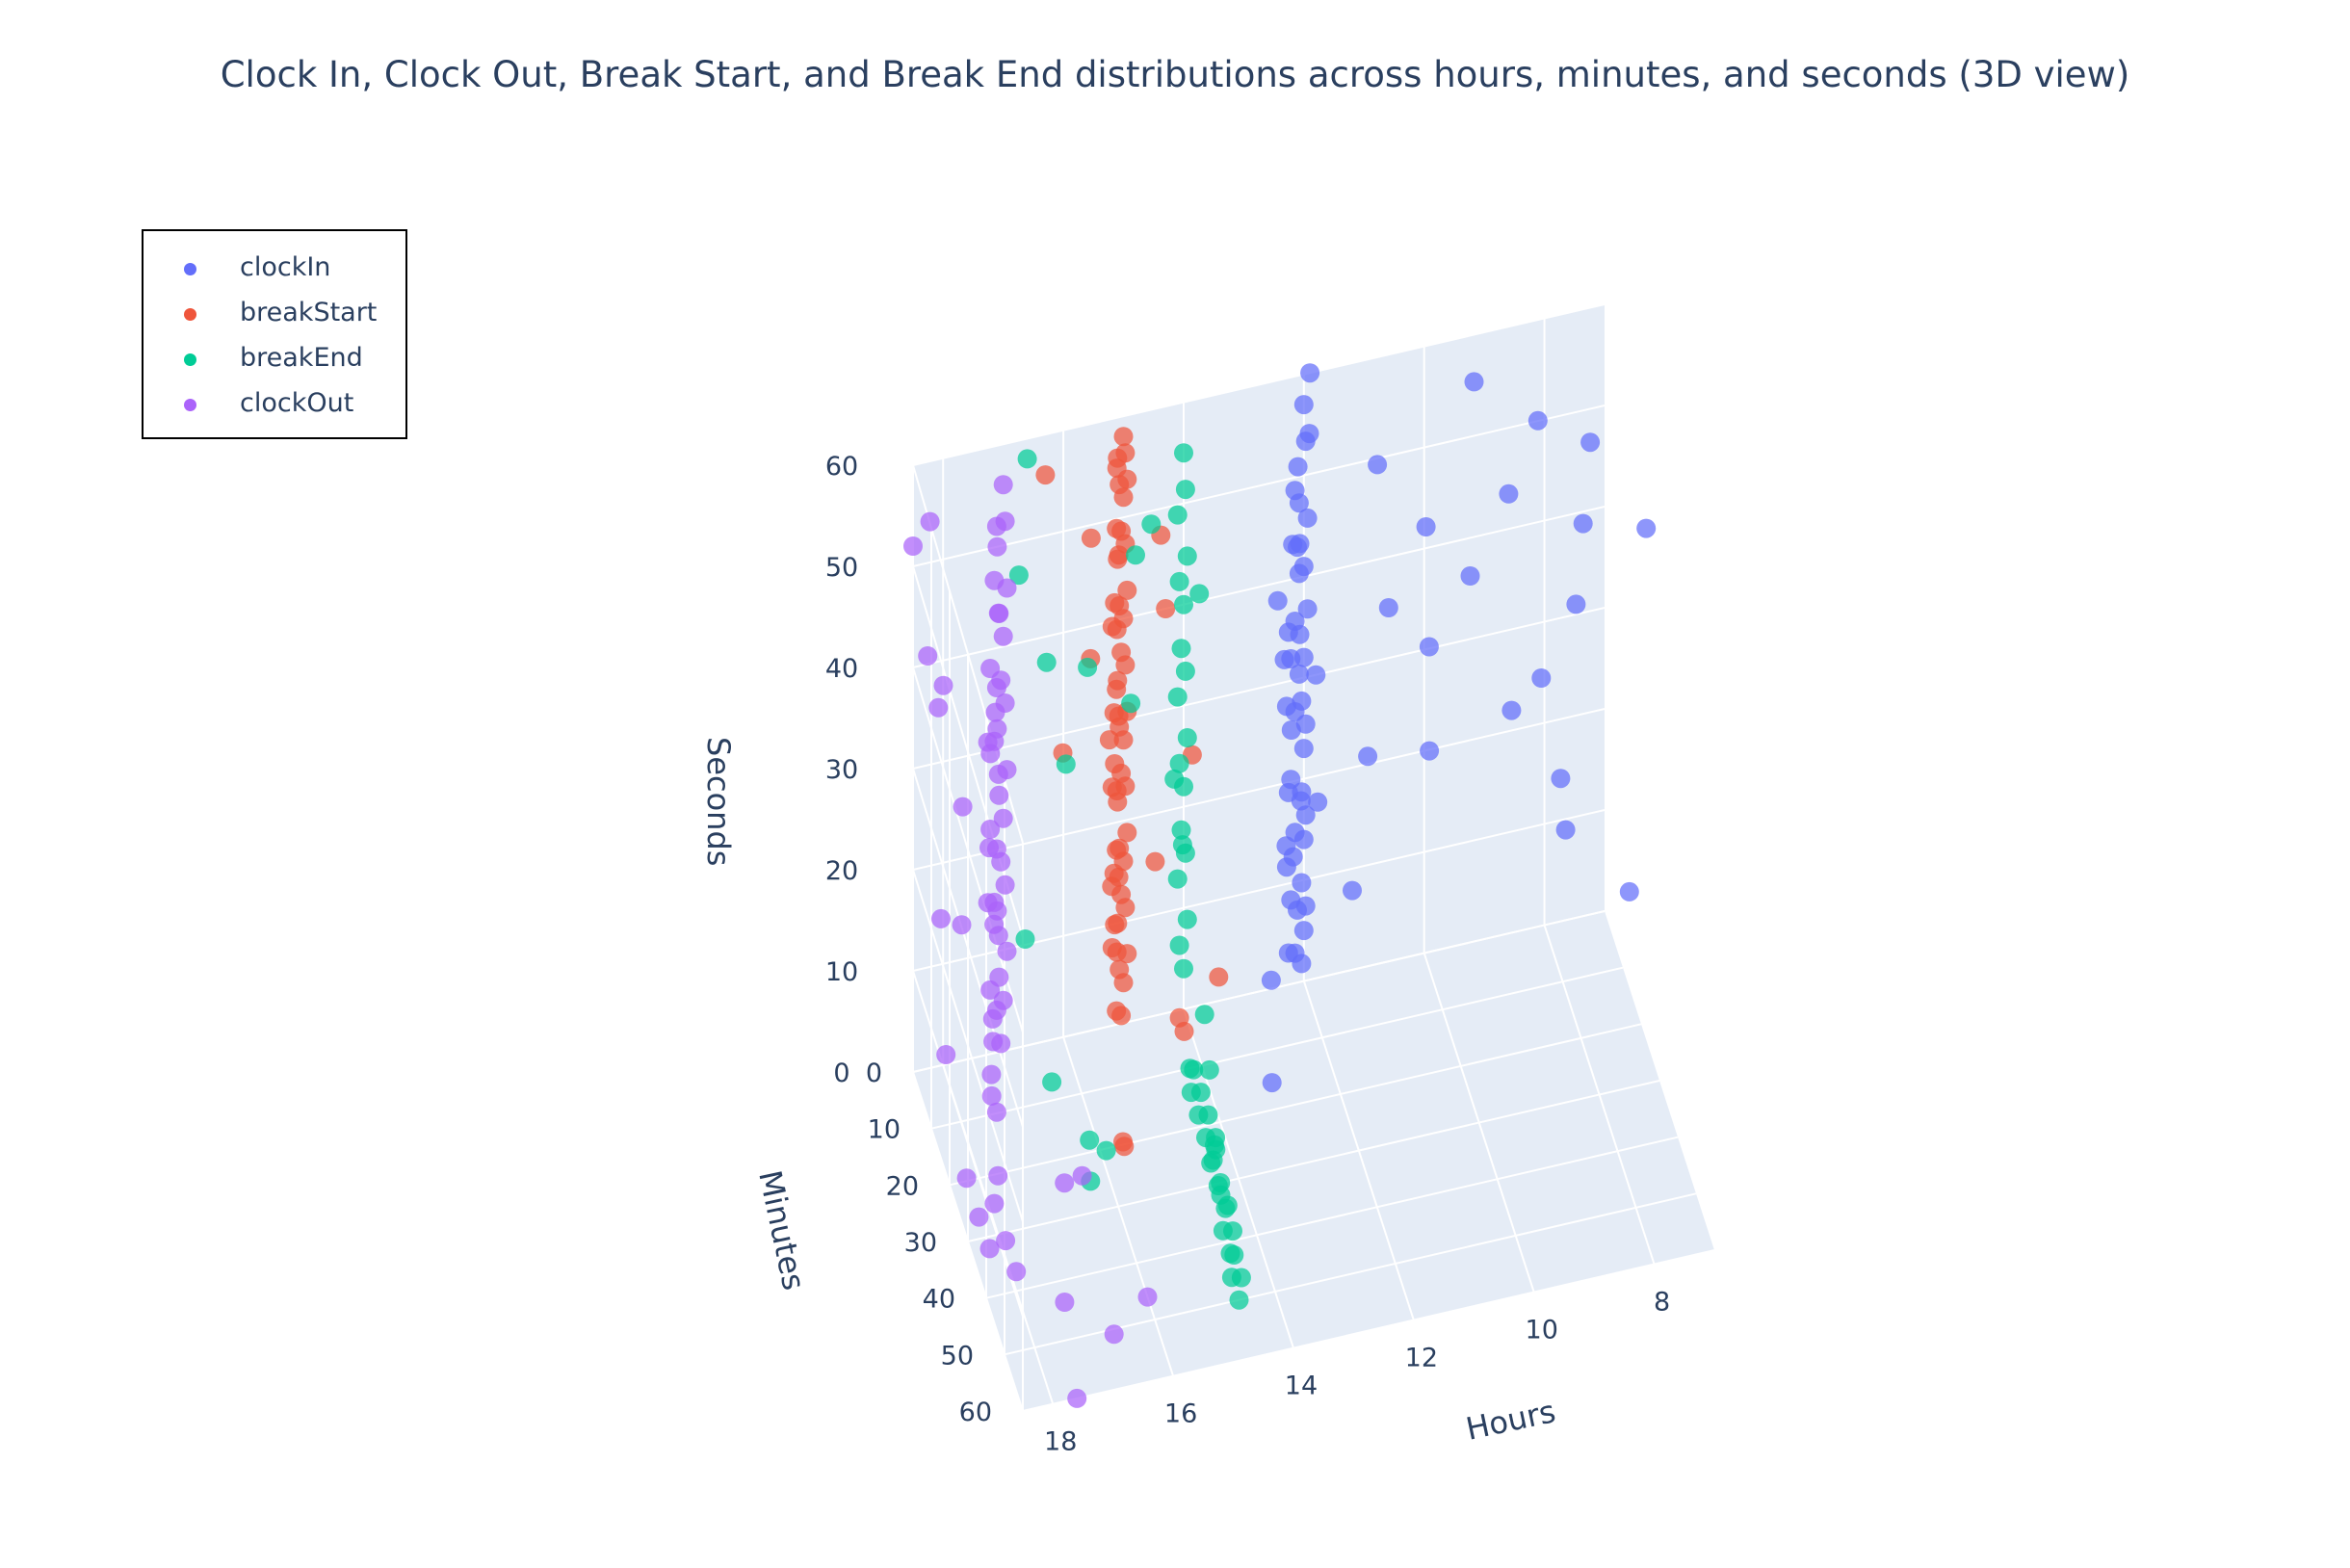 Image resolution: width=2350 pixels, height=1568 pixels. What do you see at coordinates (274, 269) in the screenshot?
I see `legend-item-clockin: clockIn` at bounding box center [274, 269].